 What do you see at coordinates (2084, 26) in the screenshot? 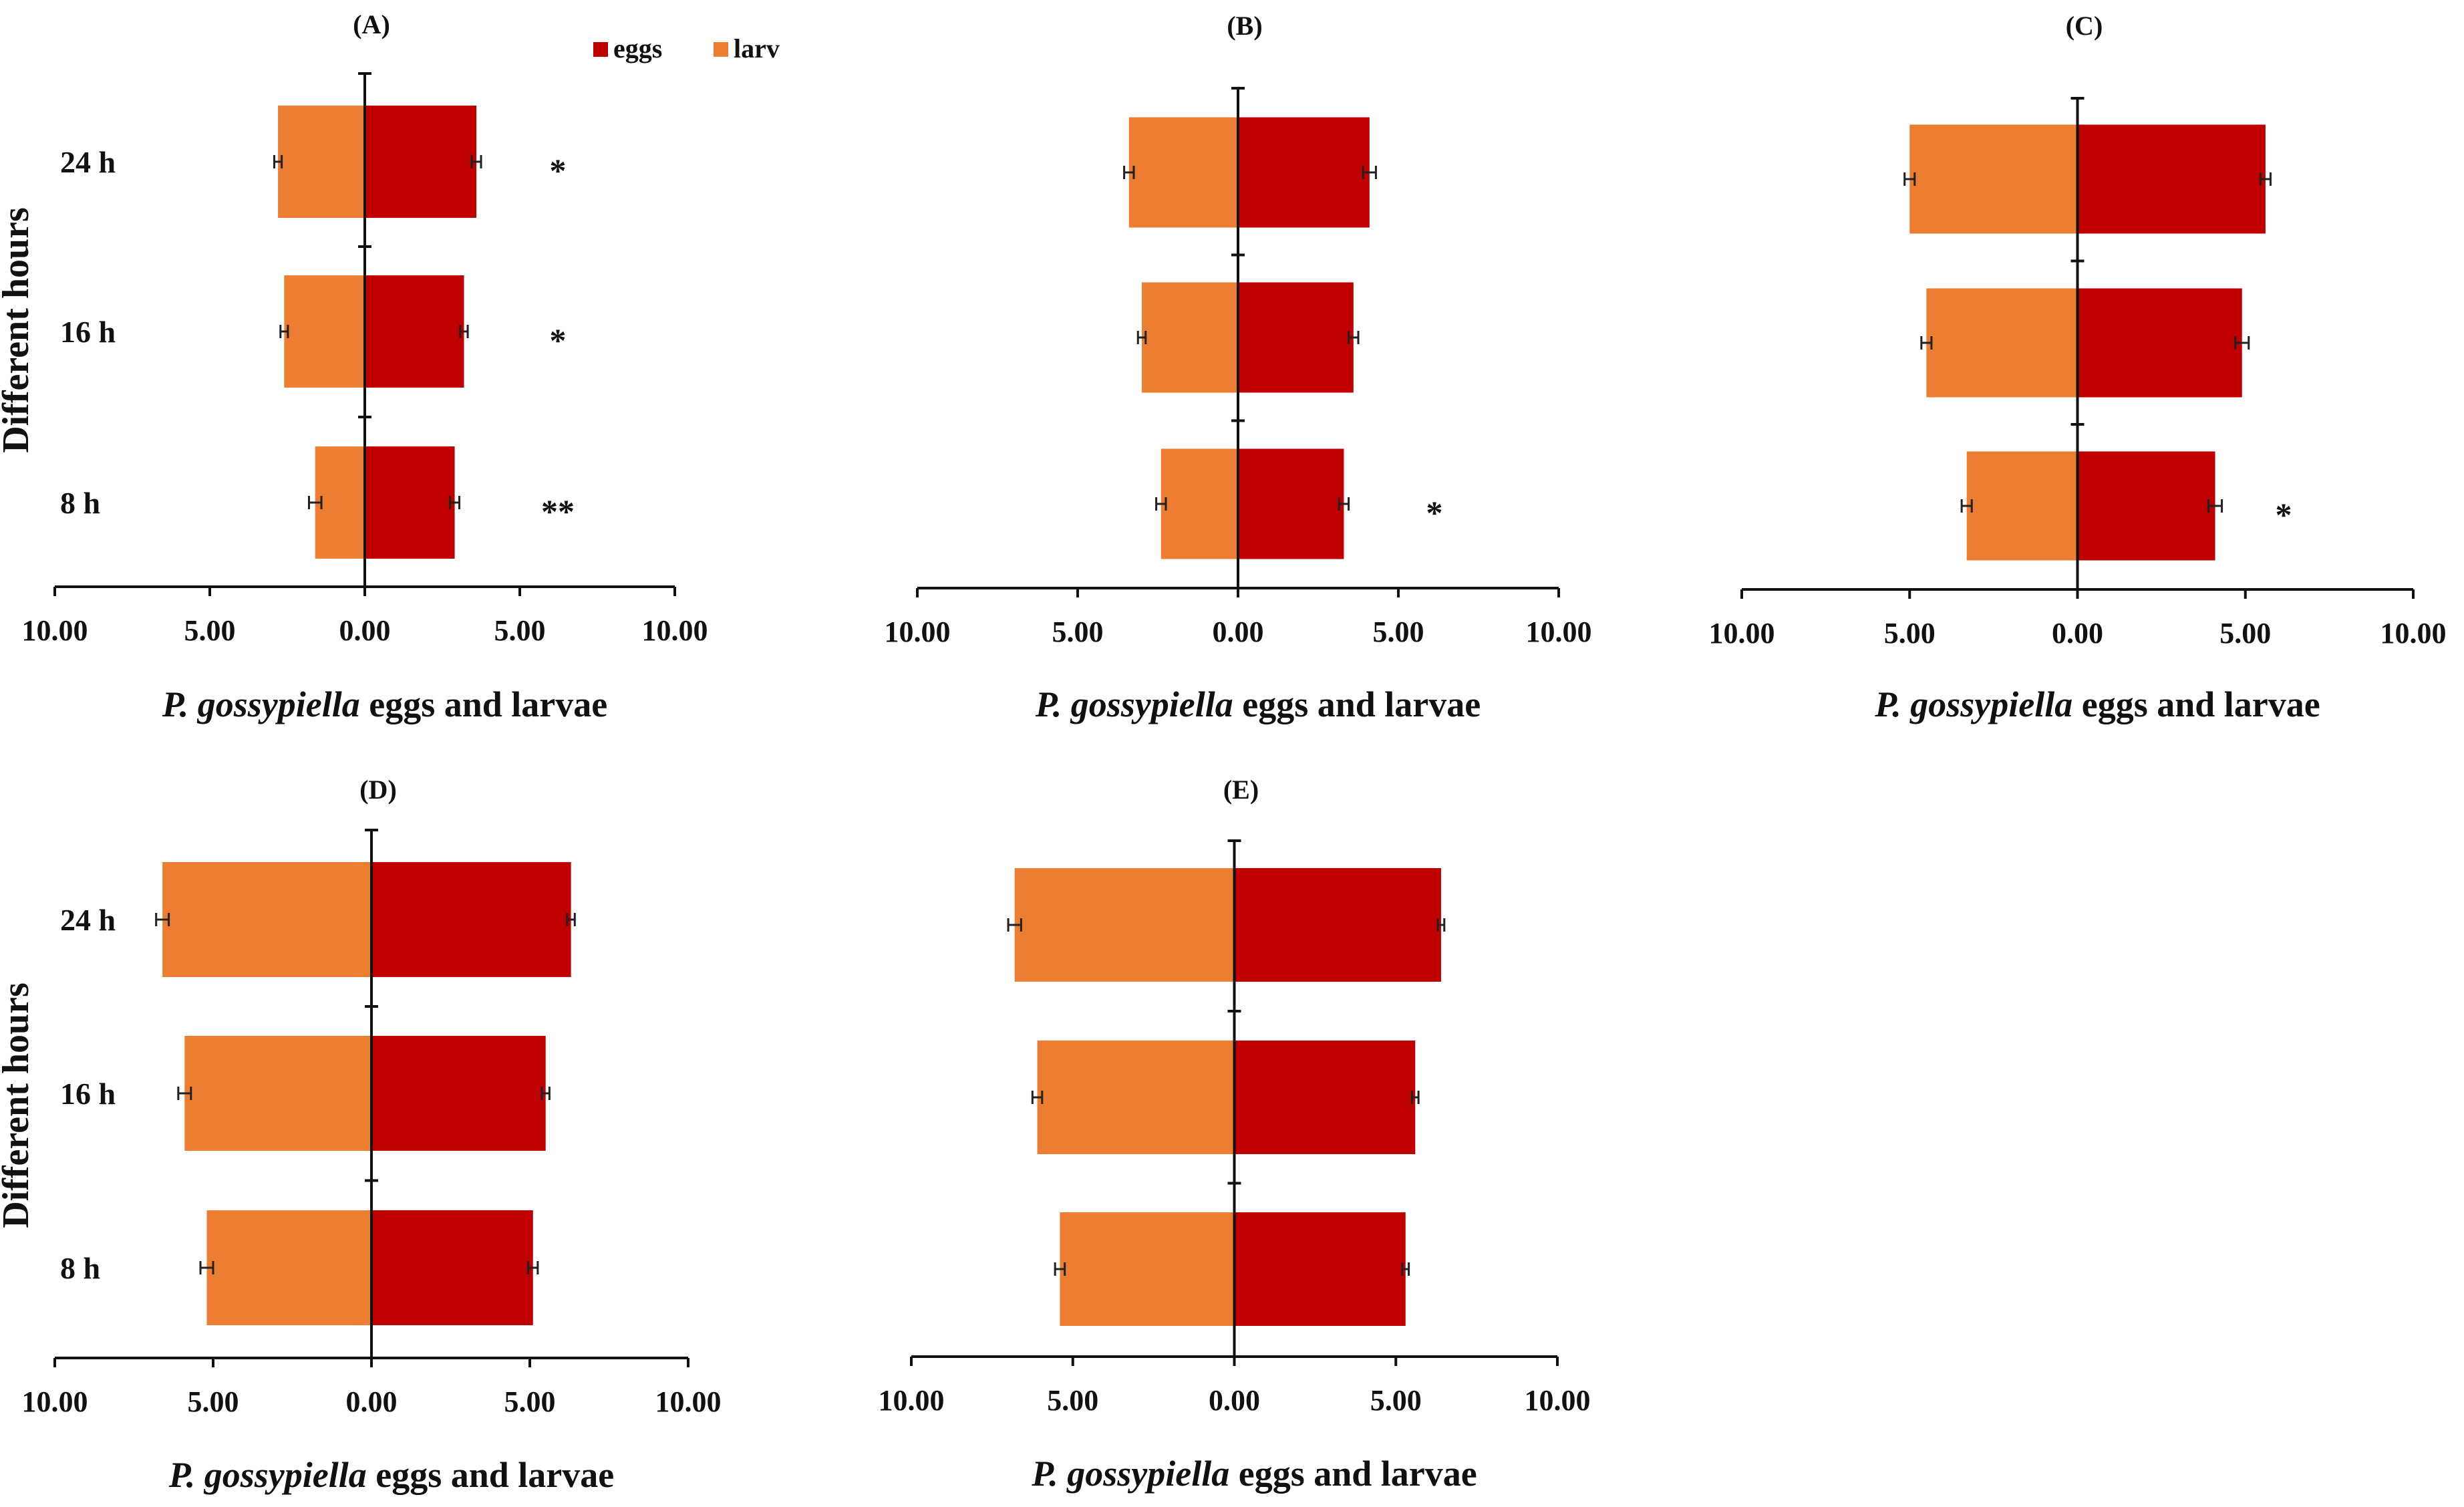
I see `panel-title: (C)` at bounding box center [2084, 26].